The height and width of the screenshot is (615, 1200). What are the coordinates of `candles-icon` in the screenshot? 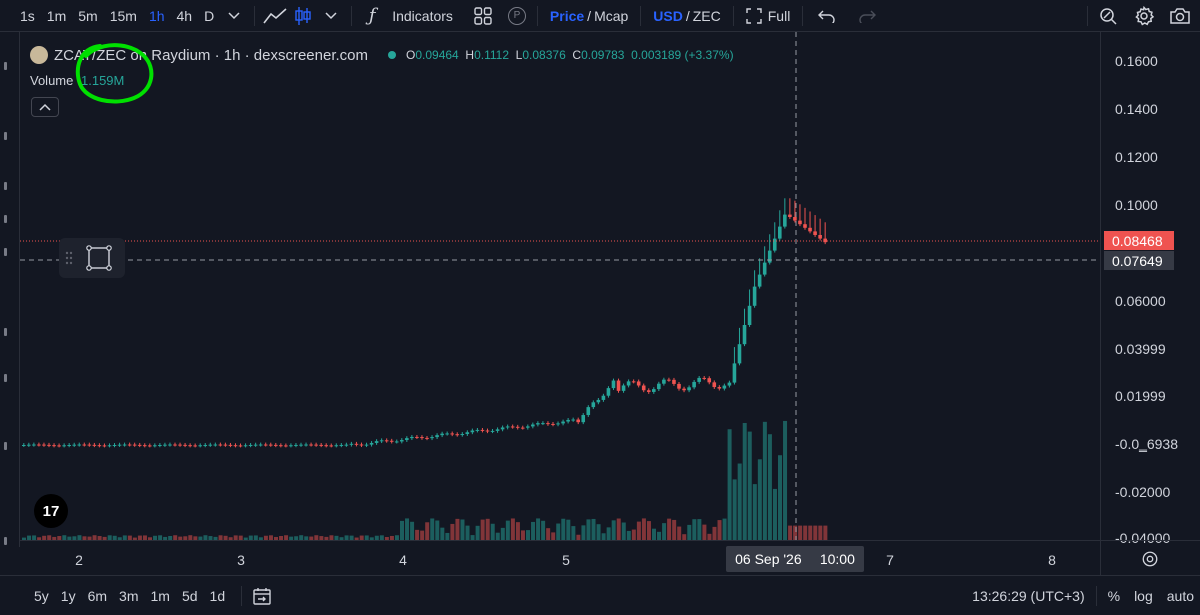 It's located at (303, 16).